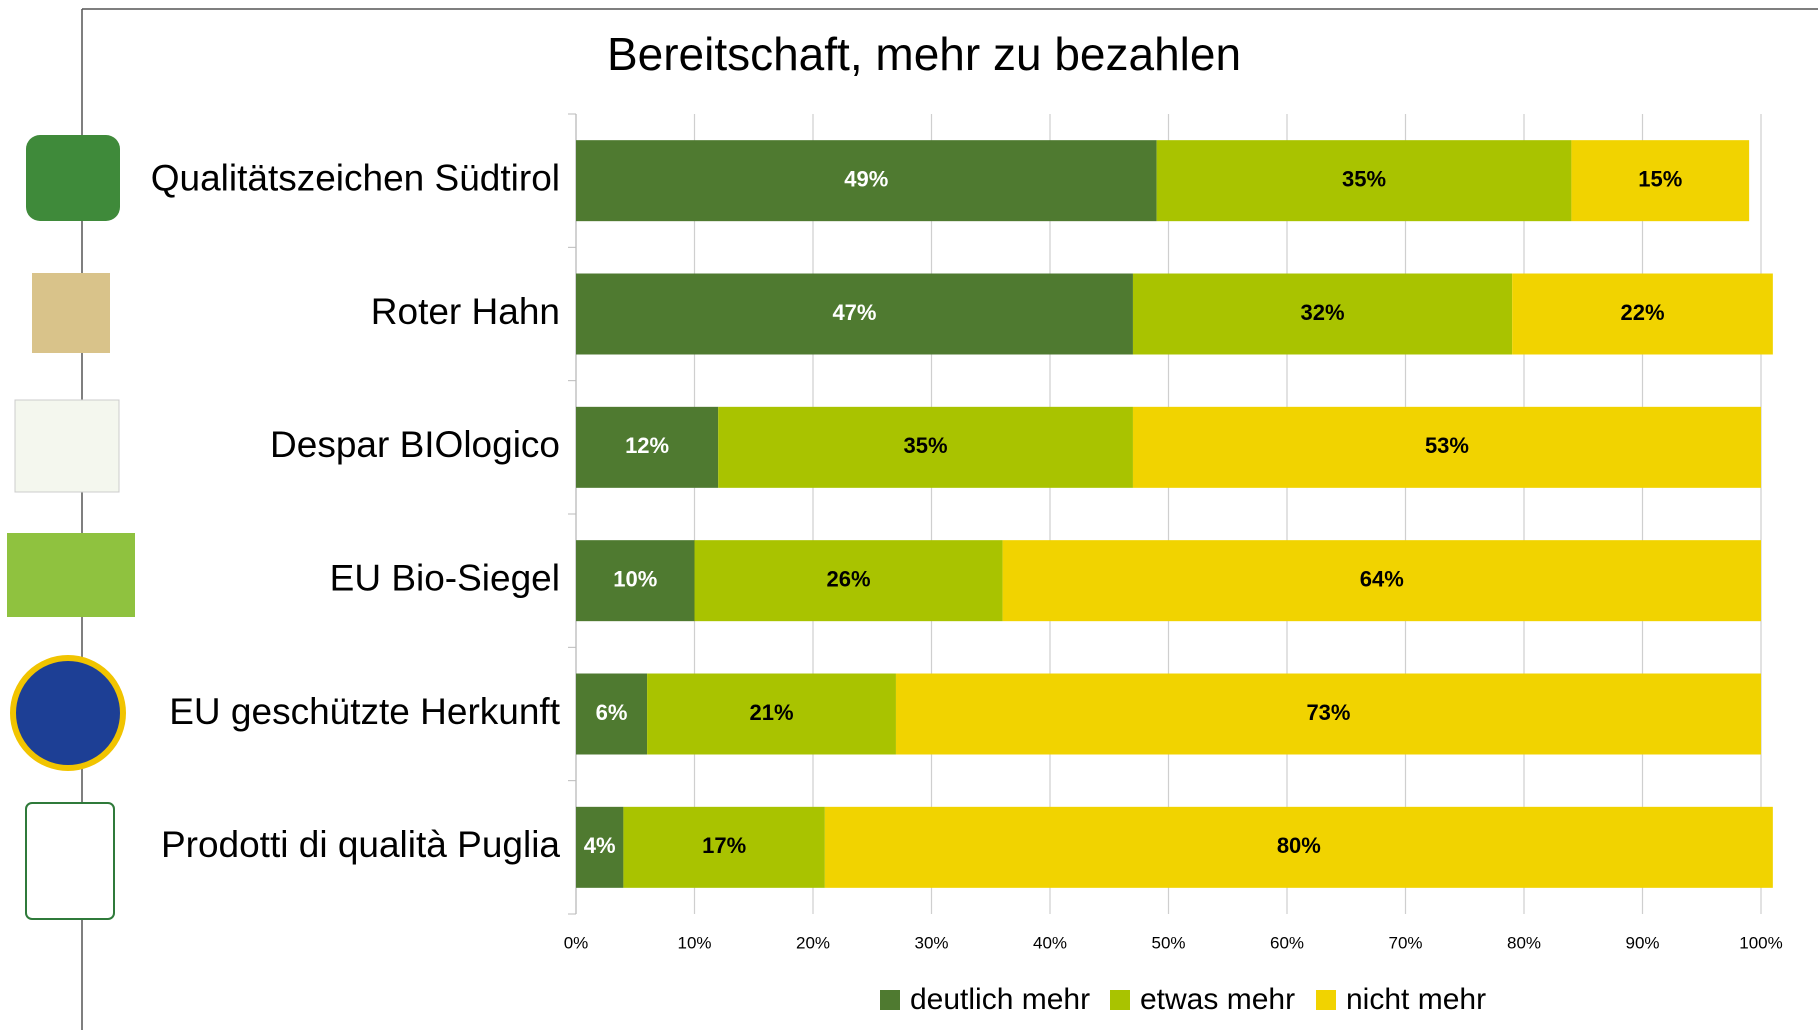 The image size is (1818, 1030). I want to click on x-tick-label: 40%, so click(1050, 942).